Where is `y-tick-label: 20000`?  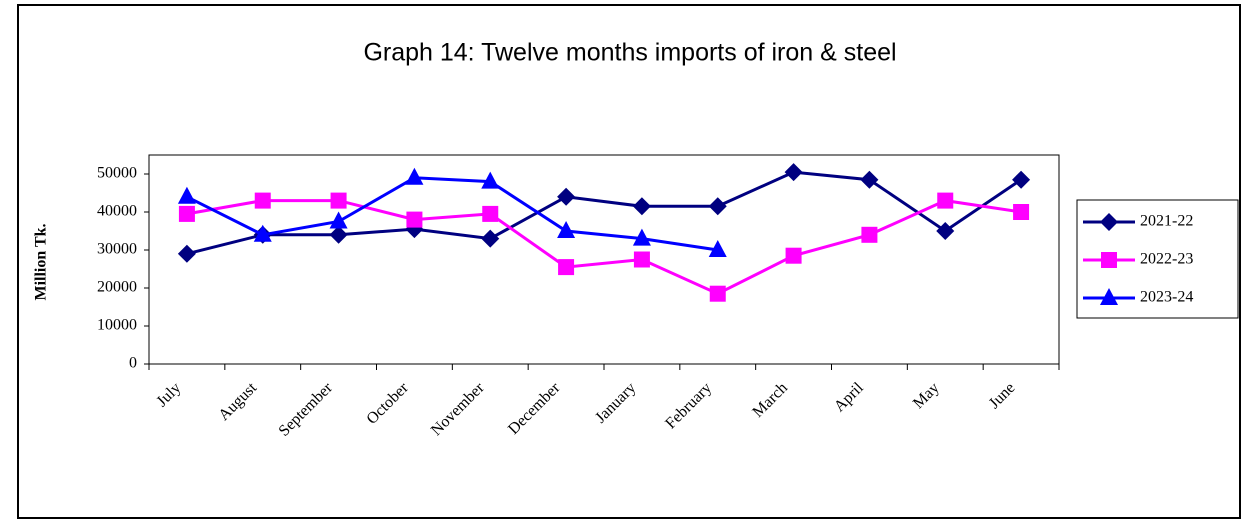 y-tick-label: 20000 is located at coordinates (117, 287).